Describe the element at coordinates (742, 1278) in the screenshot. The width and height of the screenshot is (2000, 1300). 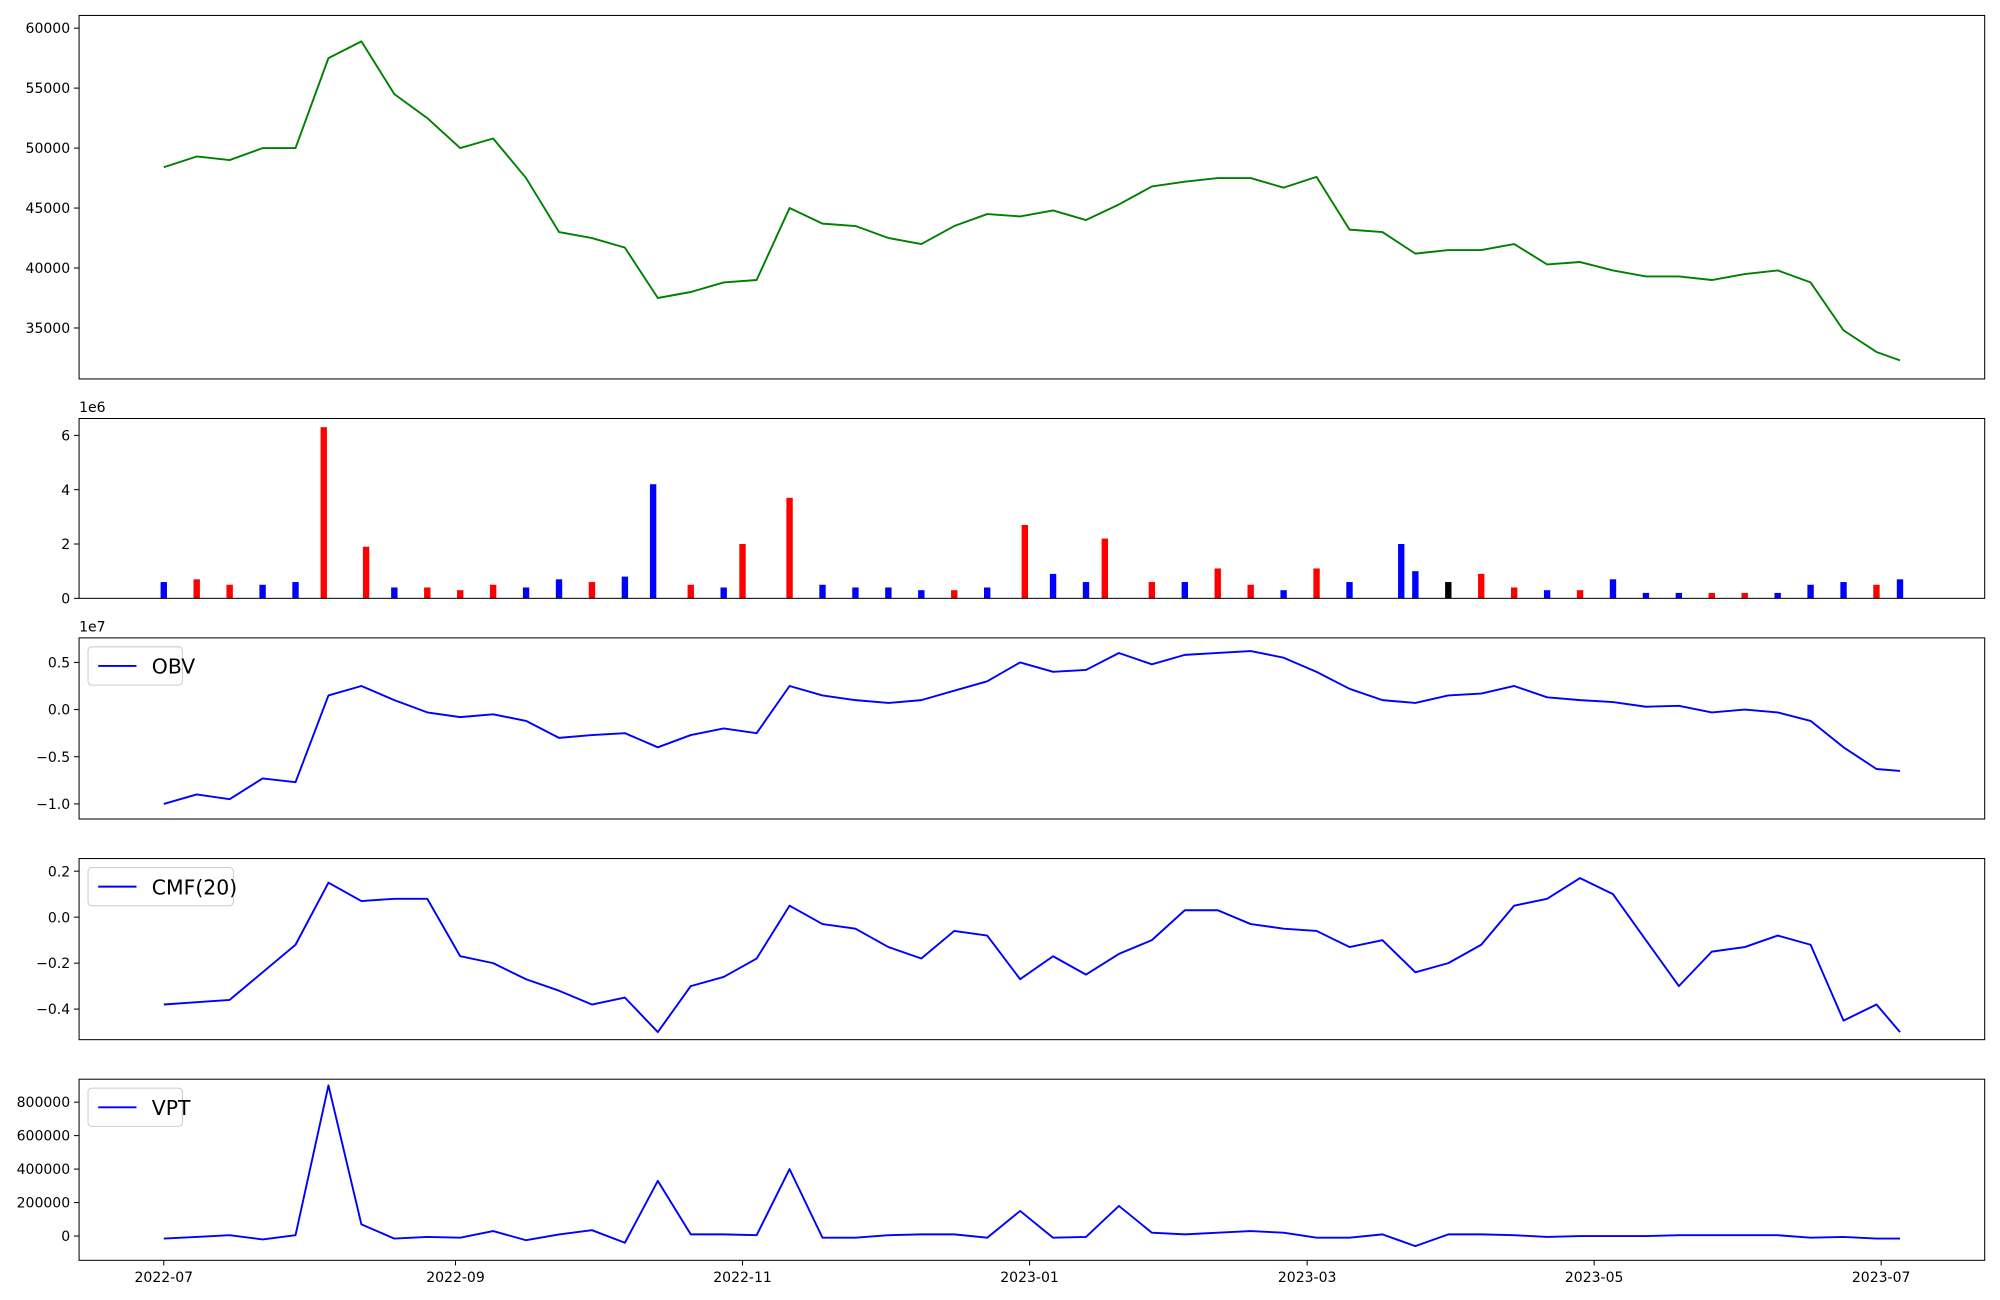
I see `x-tick-label: 2022-11` at that location.